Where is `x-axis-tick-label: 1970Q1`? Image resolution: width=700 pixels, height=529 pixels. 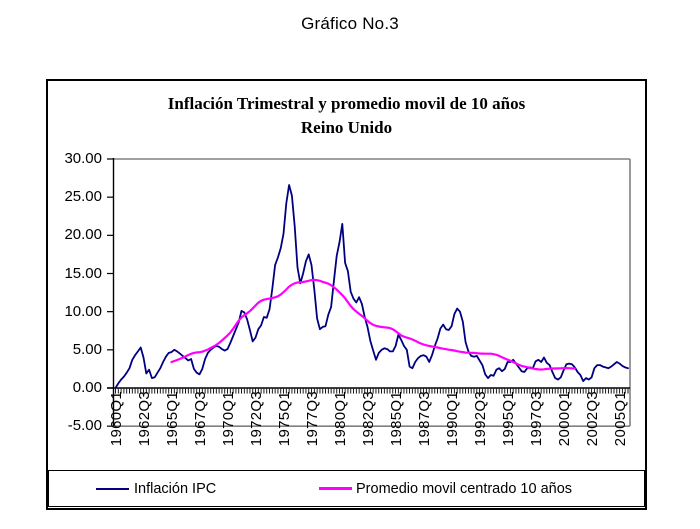
x-axis-tick-label: 1970Q1 is located at coordinates (228, 419).